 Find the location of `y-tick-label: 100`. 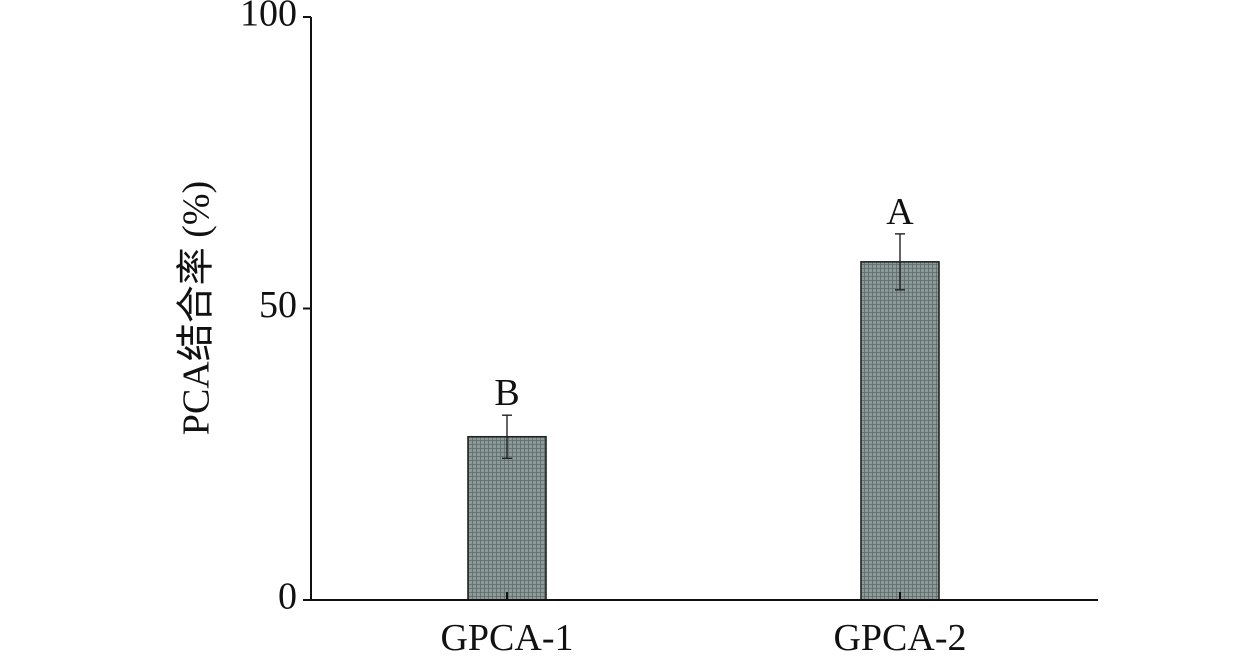

y-tick-label: 100 is located at coordinates (268, 17).